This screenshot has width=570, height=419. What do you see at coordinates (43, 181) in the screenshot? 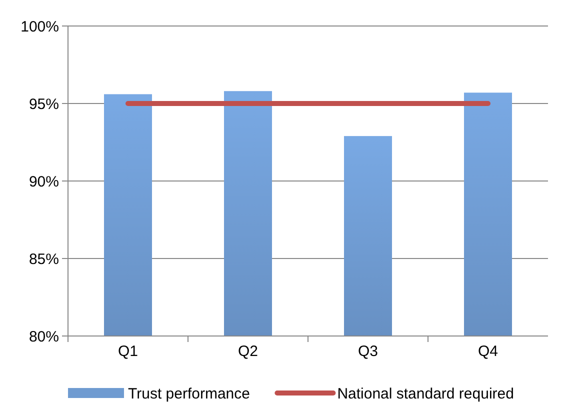
I see `y-tick-label: 90%` at bounding box center [43, 181].